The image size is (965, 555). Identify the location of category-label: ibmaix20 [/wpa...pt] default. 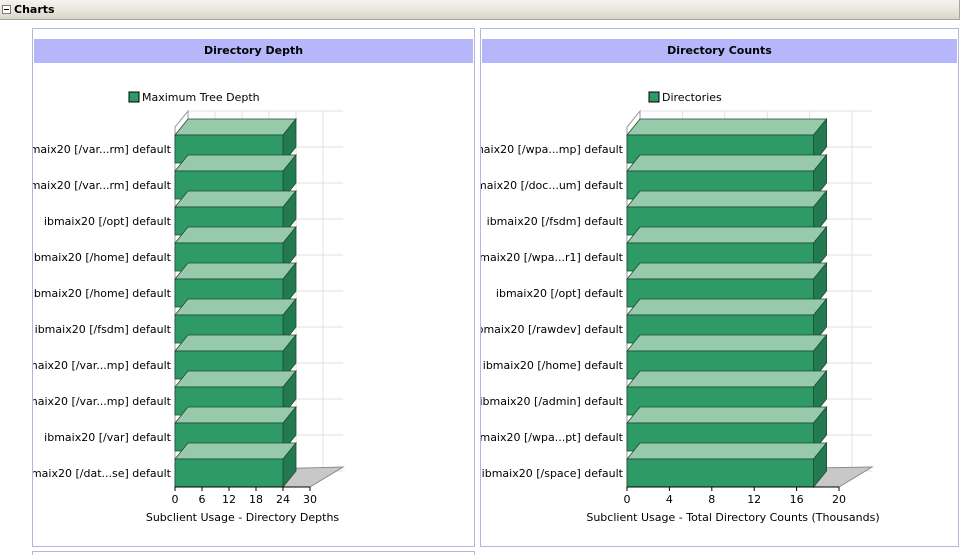
(552, 437).